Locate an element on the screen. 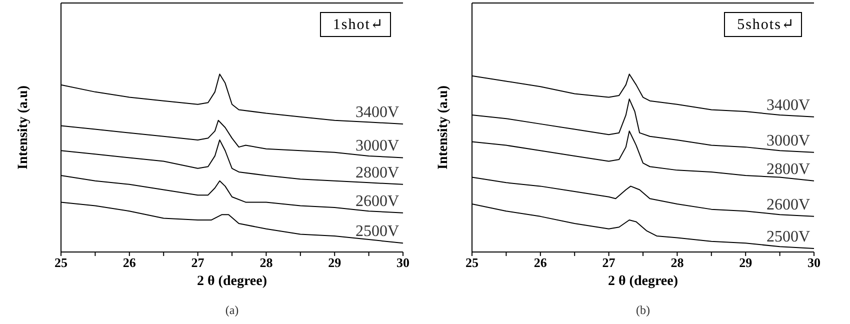  text: 1shot↵ is located at coordinates (355, 24).